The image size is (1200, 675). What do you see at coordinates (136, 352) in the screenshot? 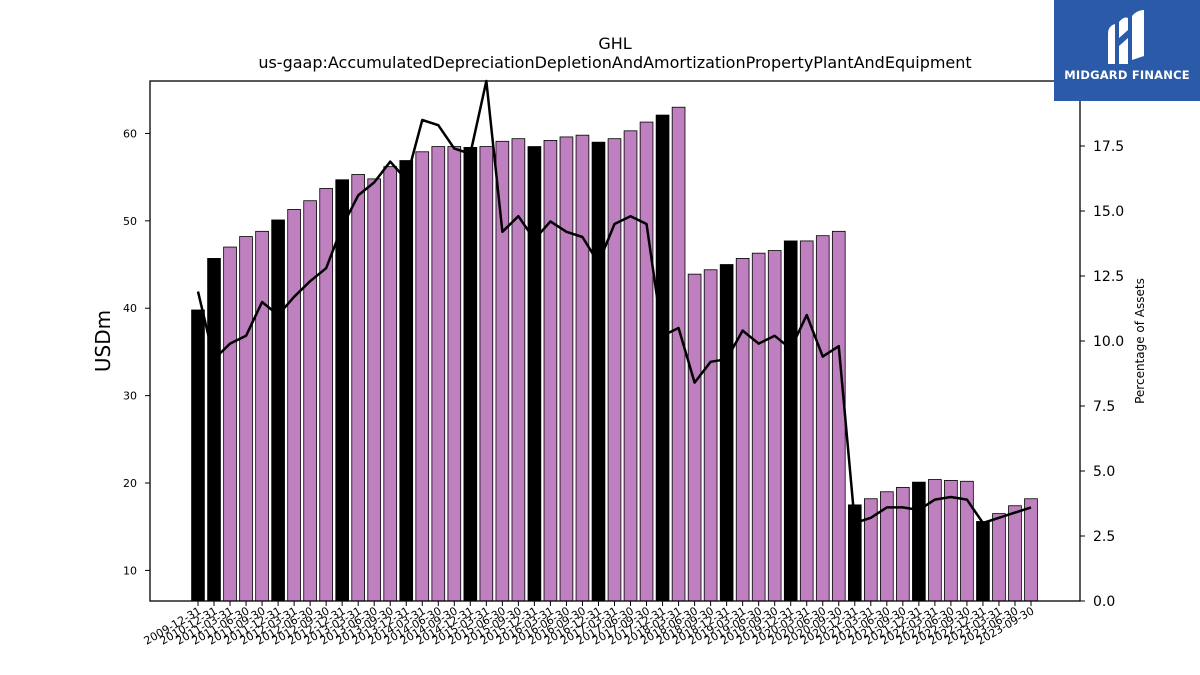
I see `left-axis: 10 20 30 40 50 60` at bounding box center [136, 352].